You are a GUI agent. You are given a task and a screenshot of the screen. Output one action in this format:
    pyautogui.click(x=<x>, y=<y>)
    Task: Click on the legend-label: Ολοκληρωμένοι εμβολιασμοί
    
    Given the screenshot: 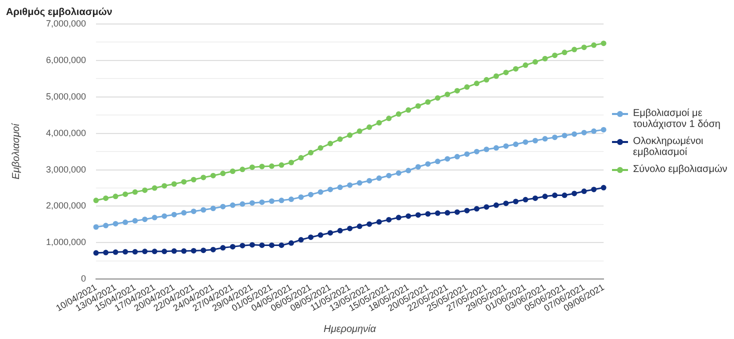 What is the action you would take?
    pyautogui.click(x=668, y=147)
    